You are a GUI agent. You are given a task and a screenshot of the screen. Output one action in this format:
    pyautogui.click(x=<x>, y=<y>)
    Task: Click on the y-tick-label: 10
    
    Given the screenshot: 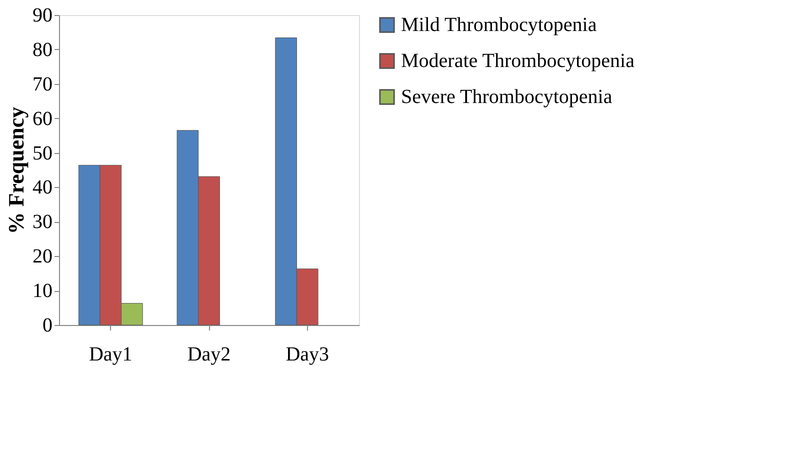 What is the action you would take?
    pyautogui.click(x=42, y=291)
    